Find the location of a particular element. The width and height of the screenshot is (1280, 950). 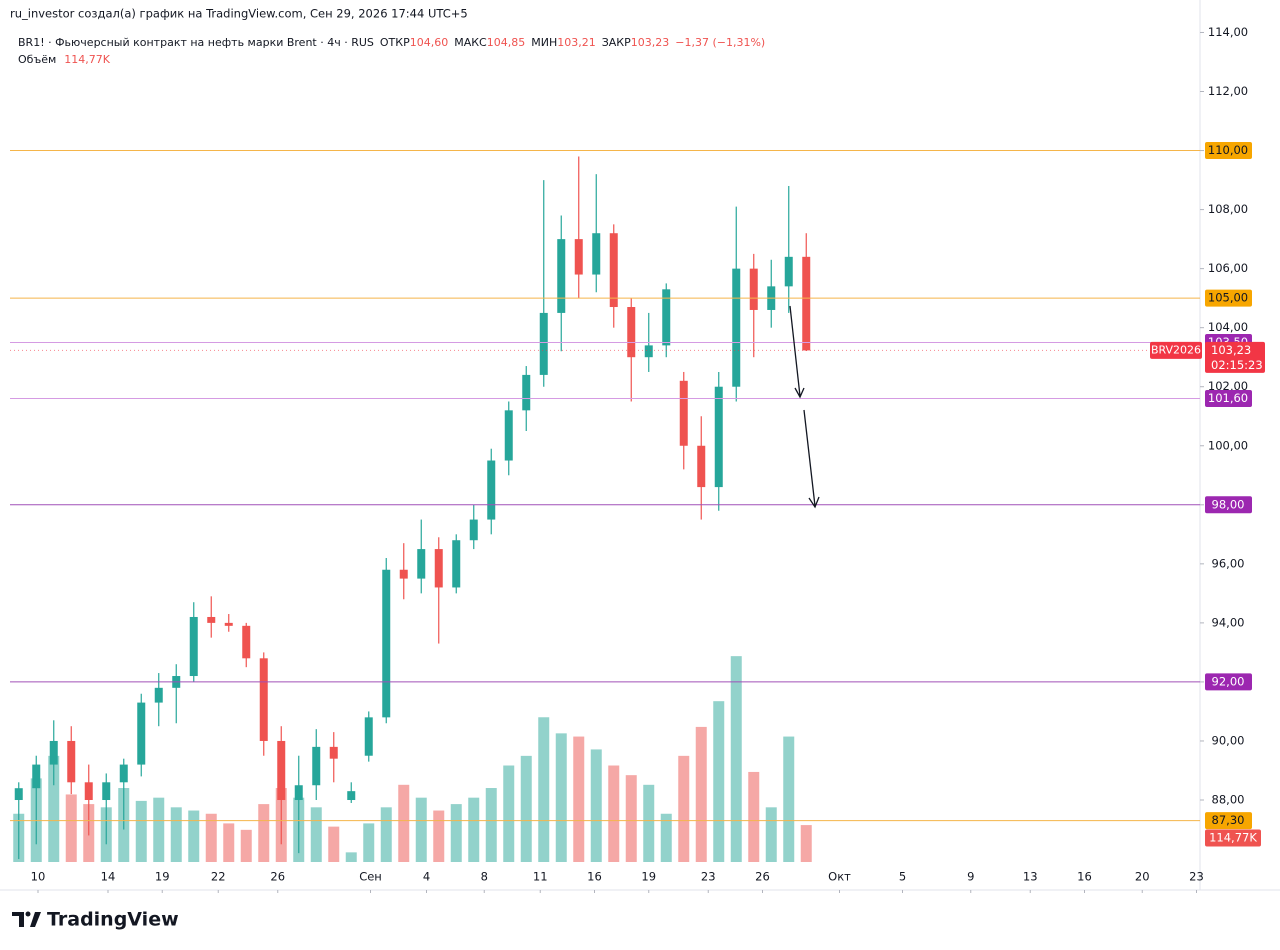

ohlc-value: 103,21 is located at coordinates (576, 42).